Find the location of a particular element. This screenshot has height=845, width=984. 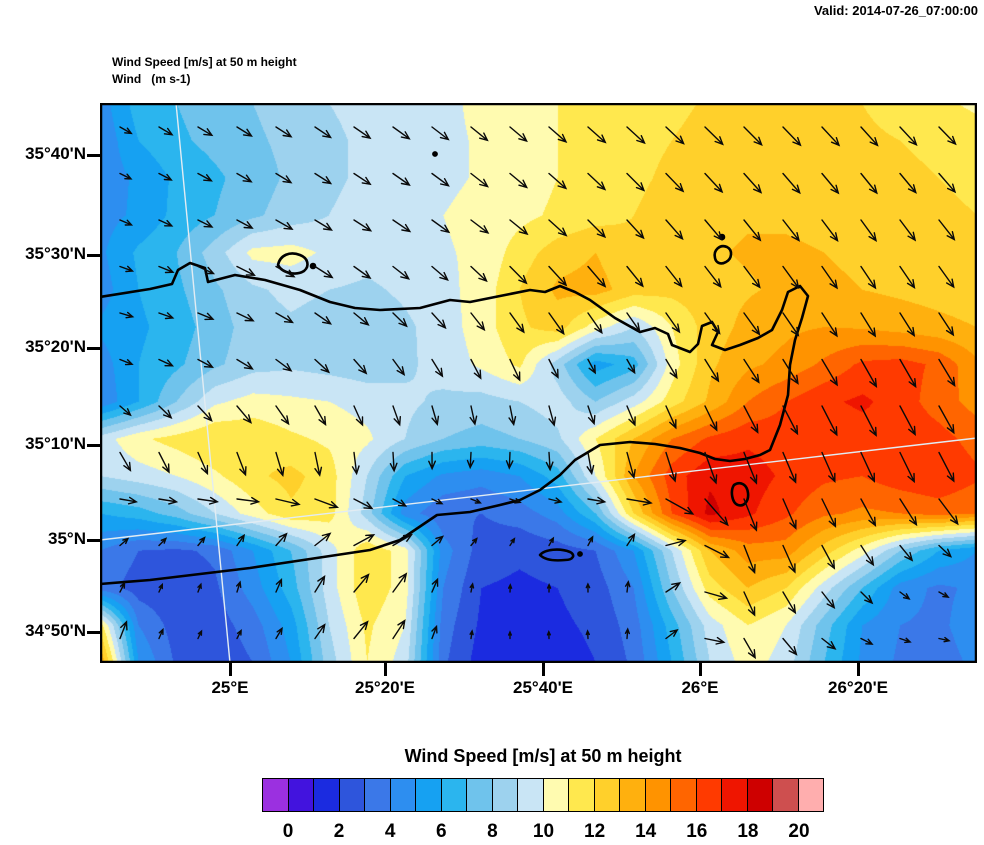

colorbar-tick-label: 4 is located at coordinates (390, 831).